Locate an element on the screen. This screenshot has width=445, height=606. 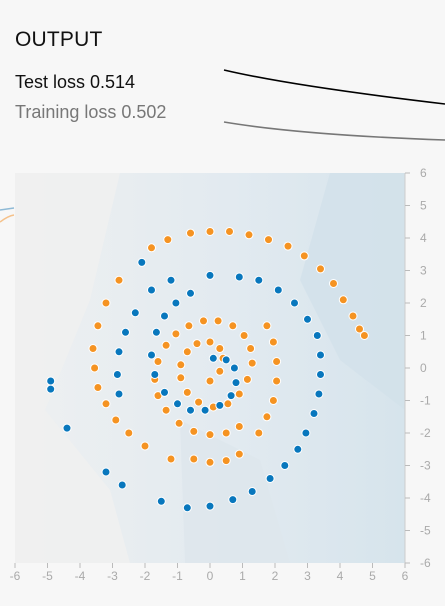
y-tick-label: 4 is located at coordinates (423, 238).